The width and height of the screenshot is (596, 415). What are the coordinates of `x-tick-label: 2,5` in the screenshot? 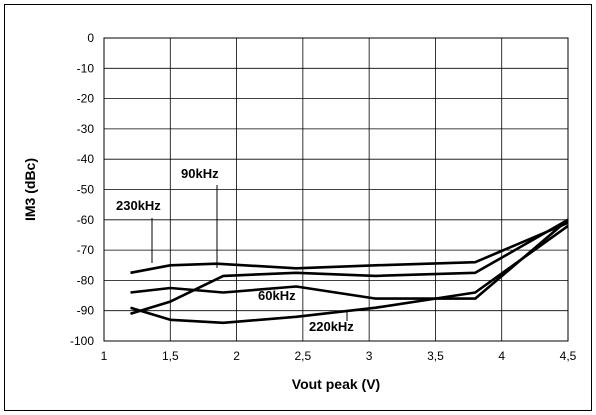 It's located at (303, 356).